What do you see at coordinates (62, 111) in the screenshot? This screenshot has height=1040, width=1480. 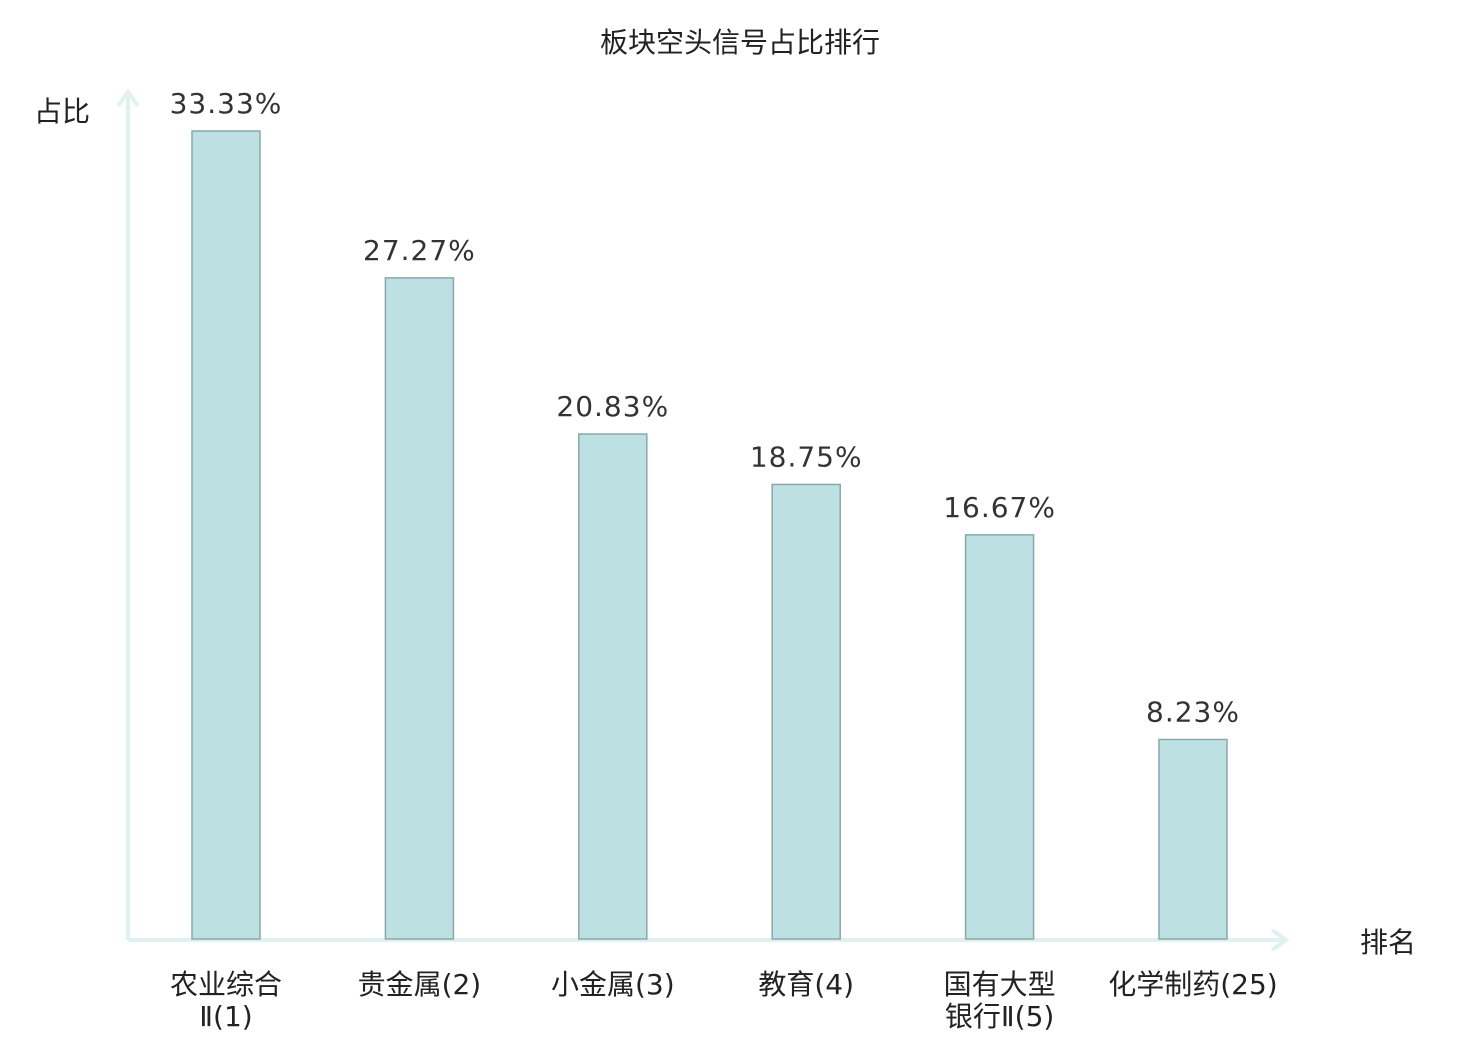 I see `y-axis-label: 占比` at bounding box center [62, 111].